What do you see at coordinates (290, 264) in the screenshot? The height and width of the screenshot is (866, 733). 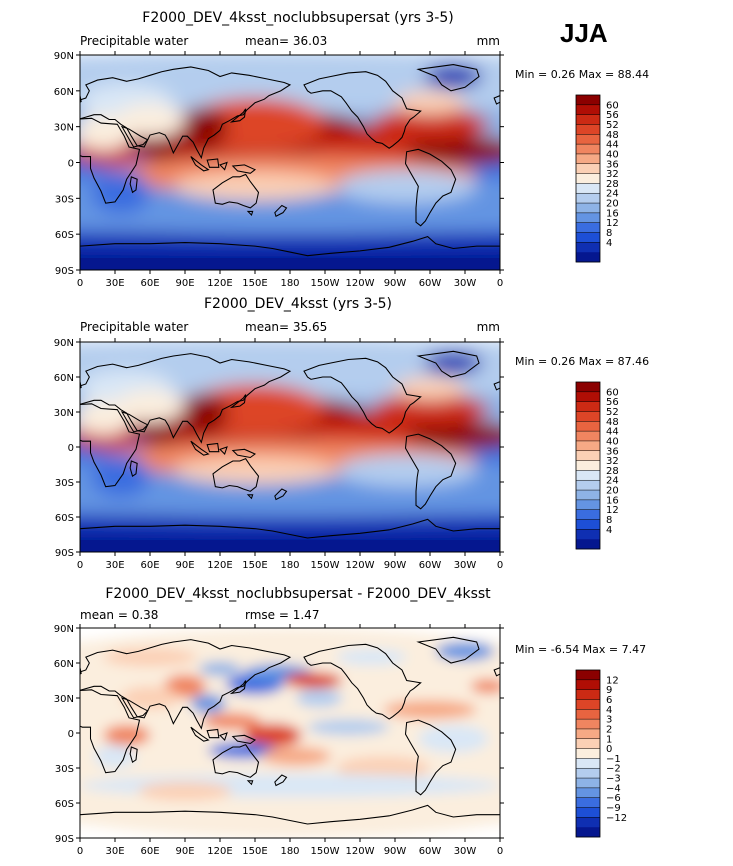 I see `polar-band` at bounding box center [290, 264].